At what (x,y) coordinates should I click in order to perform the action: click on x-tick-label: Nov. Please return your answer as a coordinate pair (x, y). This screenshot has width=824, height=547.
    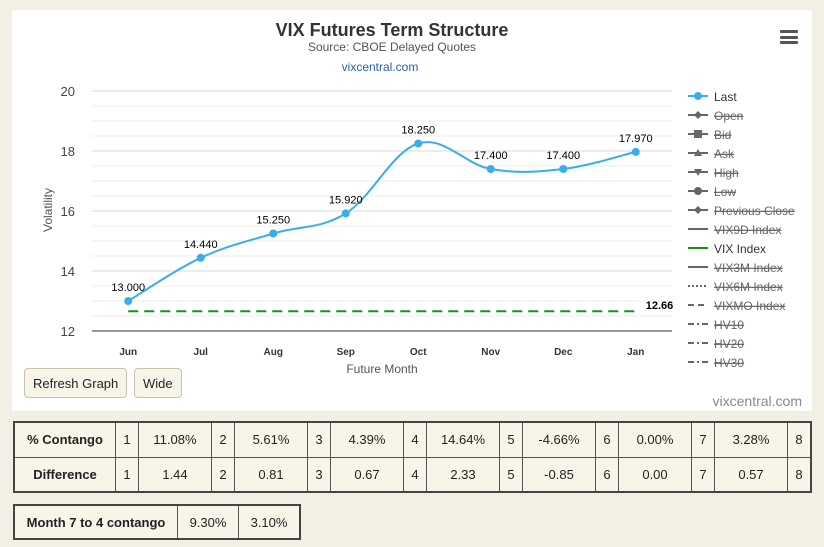
    Looking at the image, I should click on (490, 352).